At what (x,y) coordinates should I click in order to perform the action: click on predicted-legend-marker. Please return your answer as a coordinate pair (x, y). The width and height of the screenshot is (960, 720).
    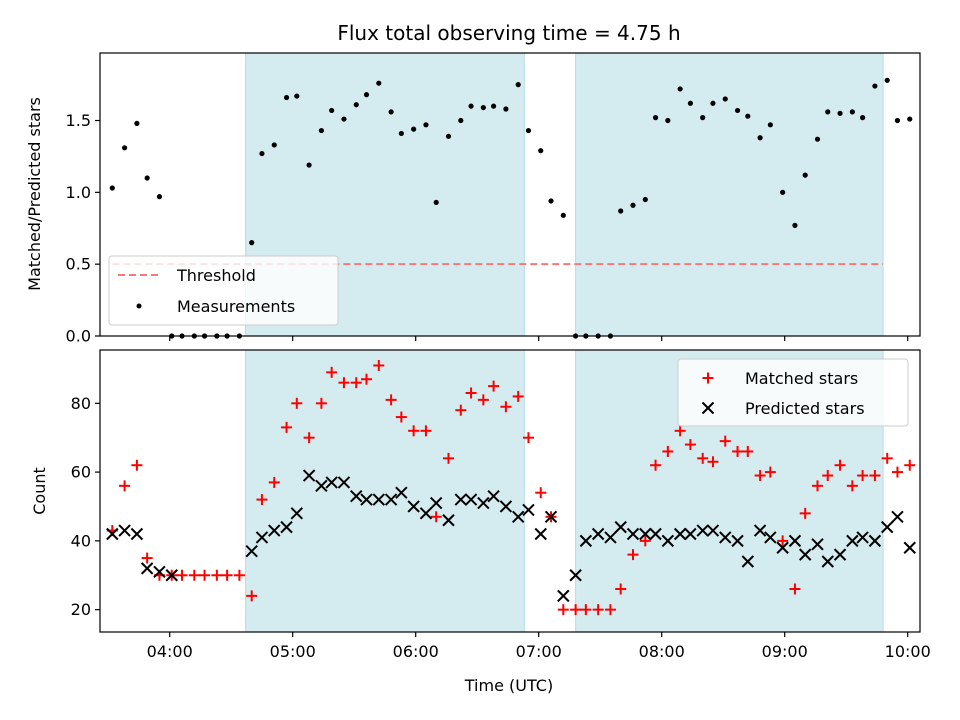
    Looking at the image, I should click on (708, 408).